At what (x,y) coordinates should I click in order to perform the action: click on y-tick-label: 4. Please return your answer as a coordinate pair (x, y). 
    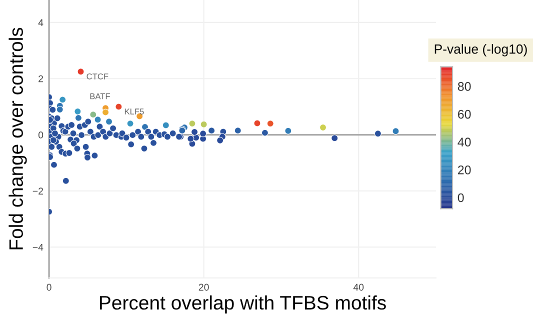
    Looking at the image, I should click on (41, 22).